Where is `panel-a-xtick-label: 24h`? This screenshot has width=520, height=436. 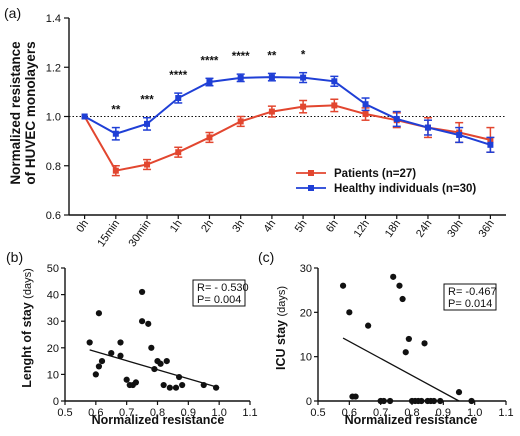 panel-a-xtick-label: 24h is located at coordinates (424, 229).